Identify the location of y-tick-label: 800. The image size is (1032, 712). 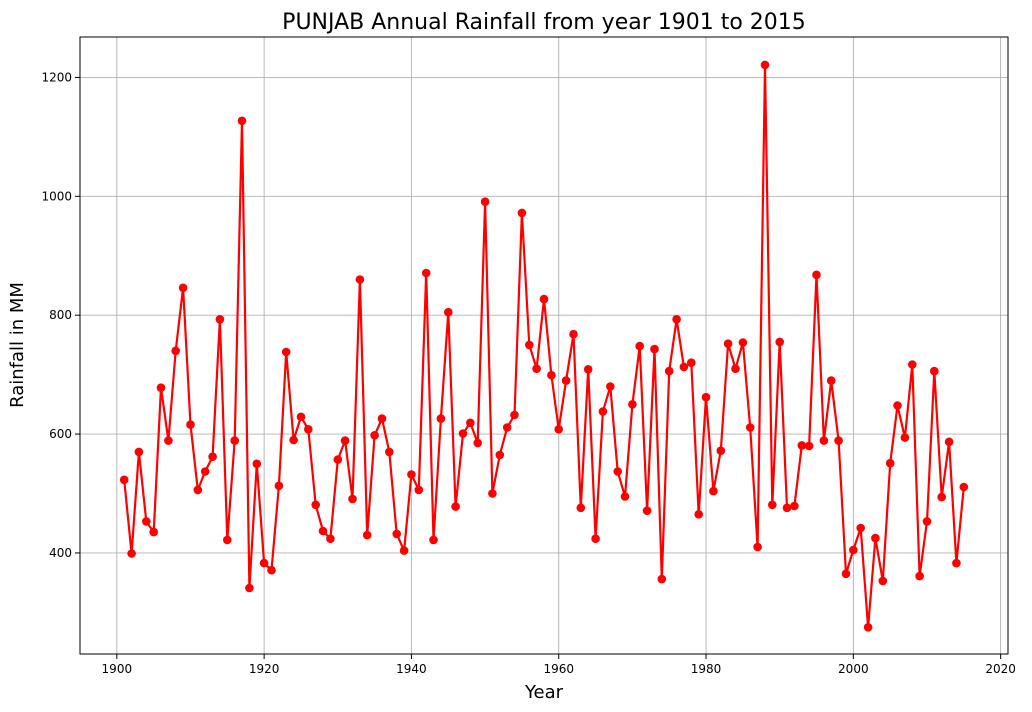
(60, 315).